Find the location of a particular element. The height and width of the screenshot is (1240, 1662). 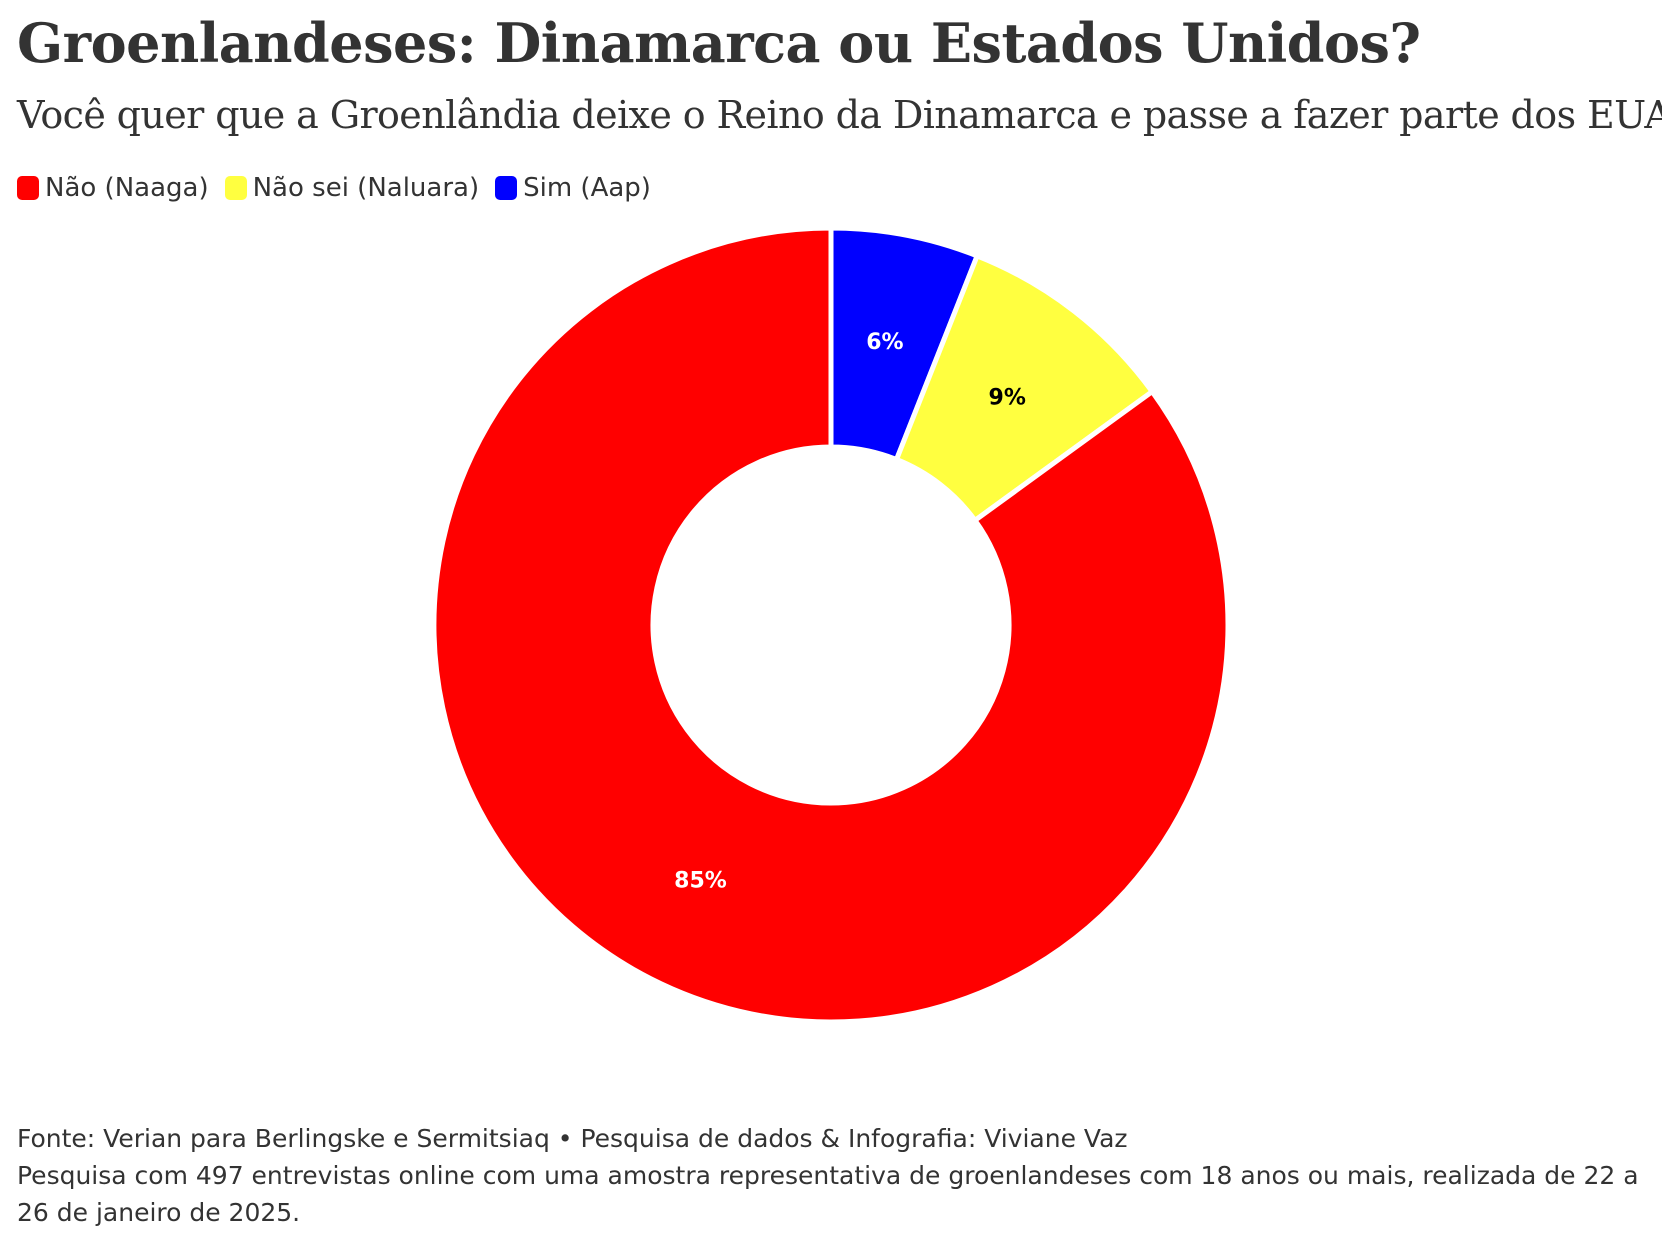

legend-swatch-sim is located at coordinates (506, 188).